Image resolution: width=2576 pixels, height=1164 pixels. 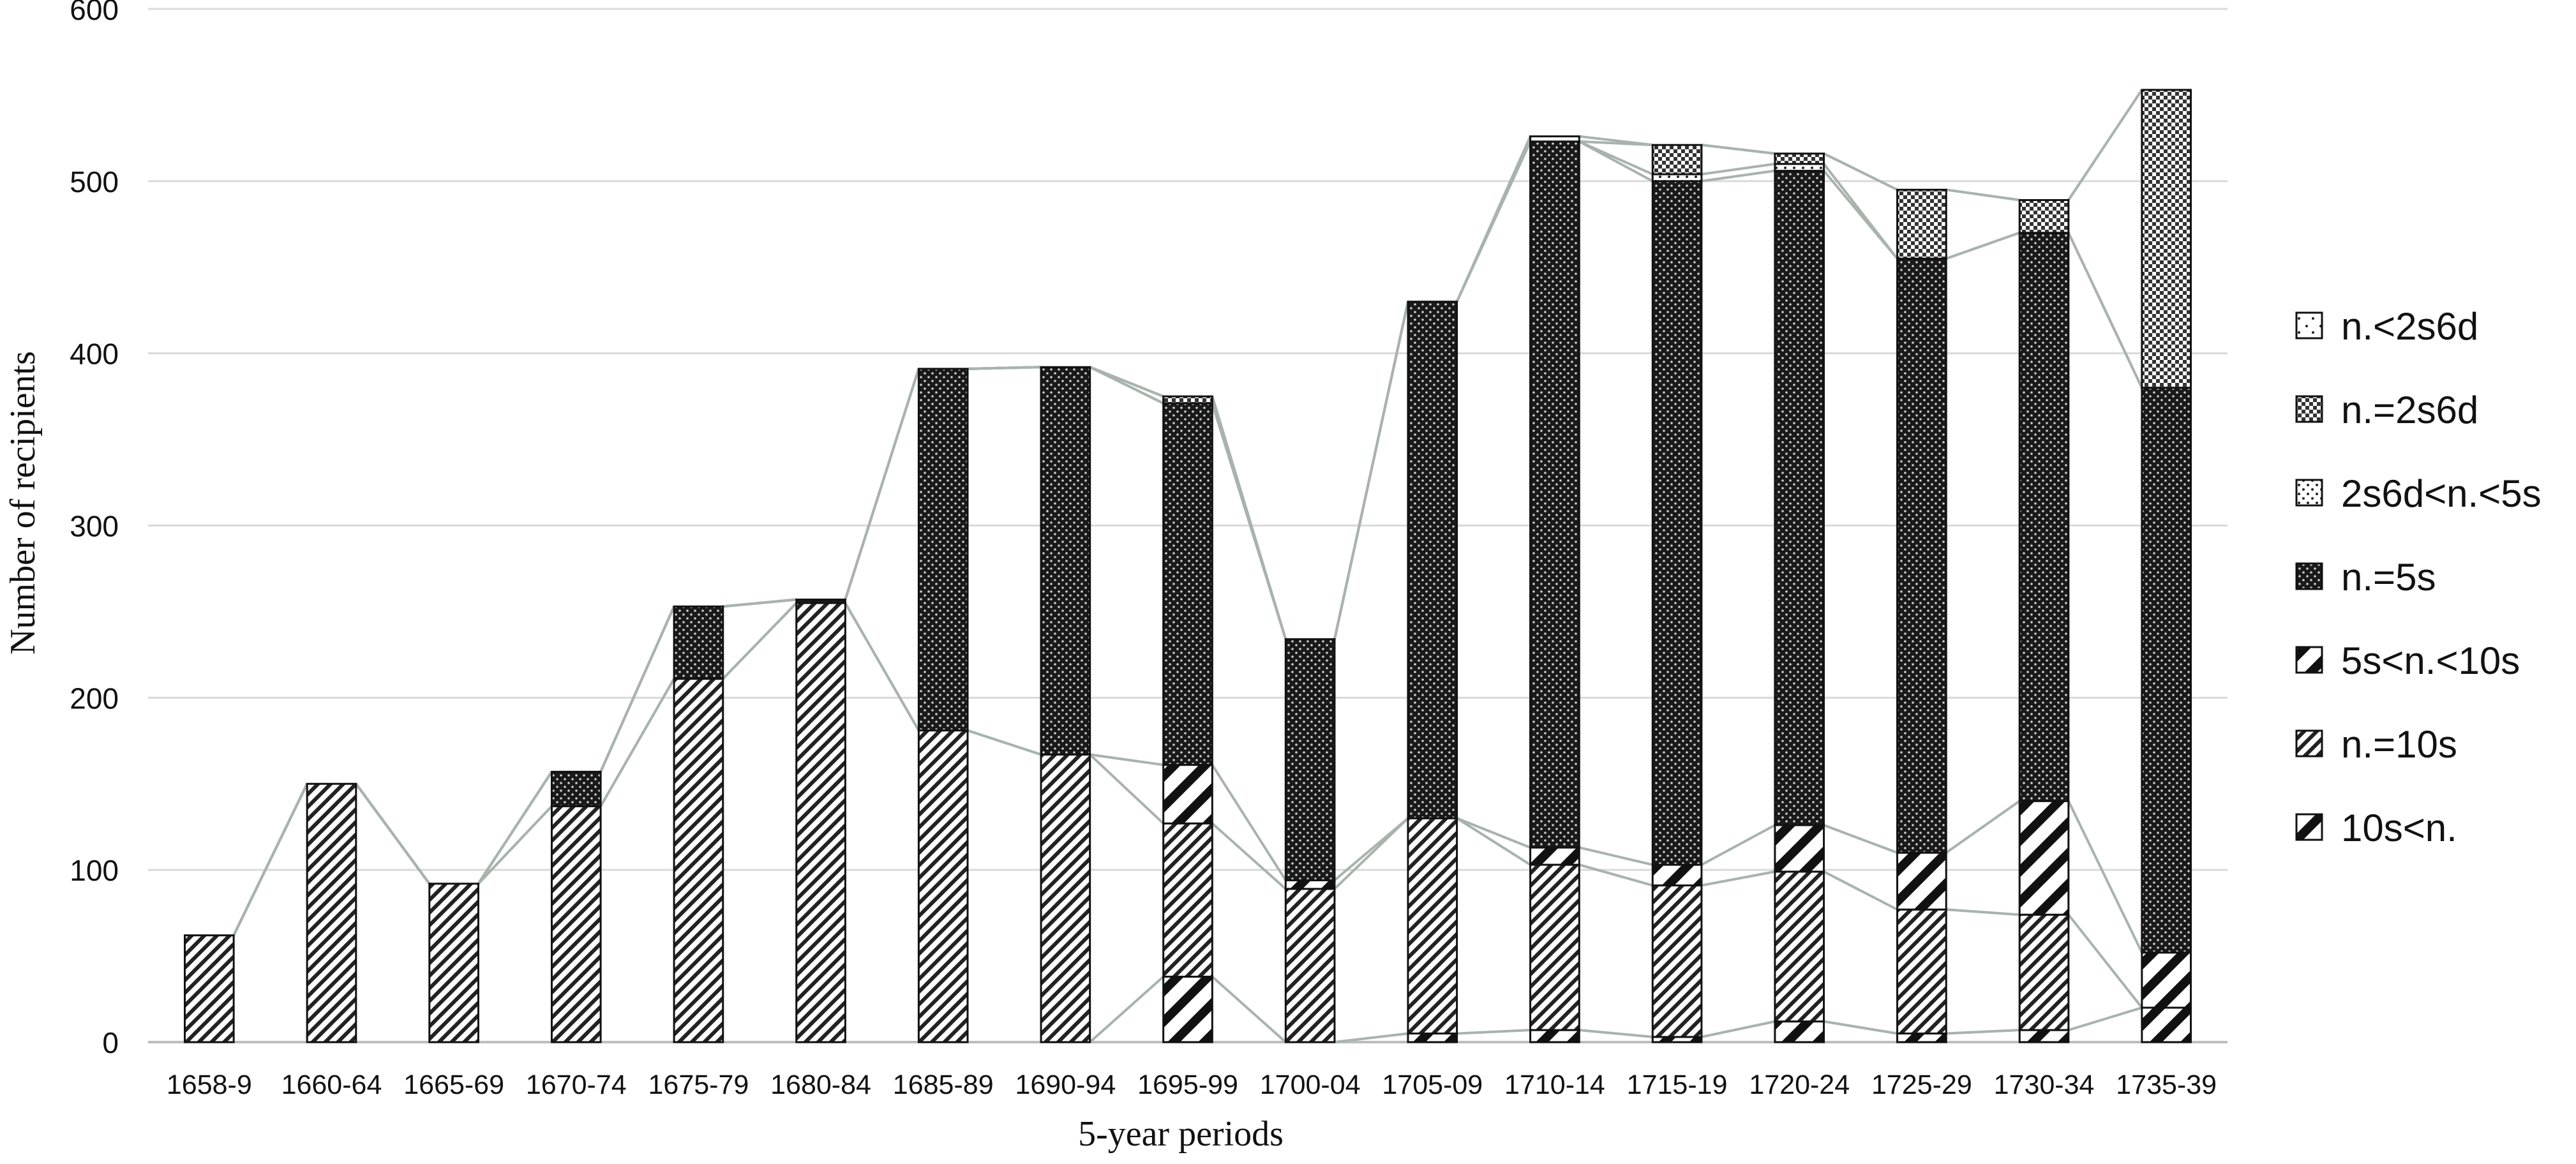 What do you see at coordinates (2441, 494) in the screenshot?
I see `legend-label: 2s6d<n.<5s` at bounding box center [2441, 494].